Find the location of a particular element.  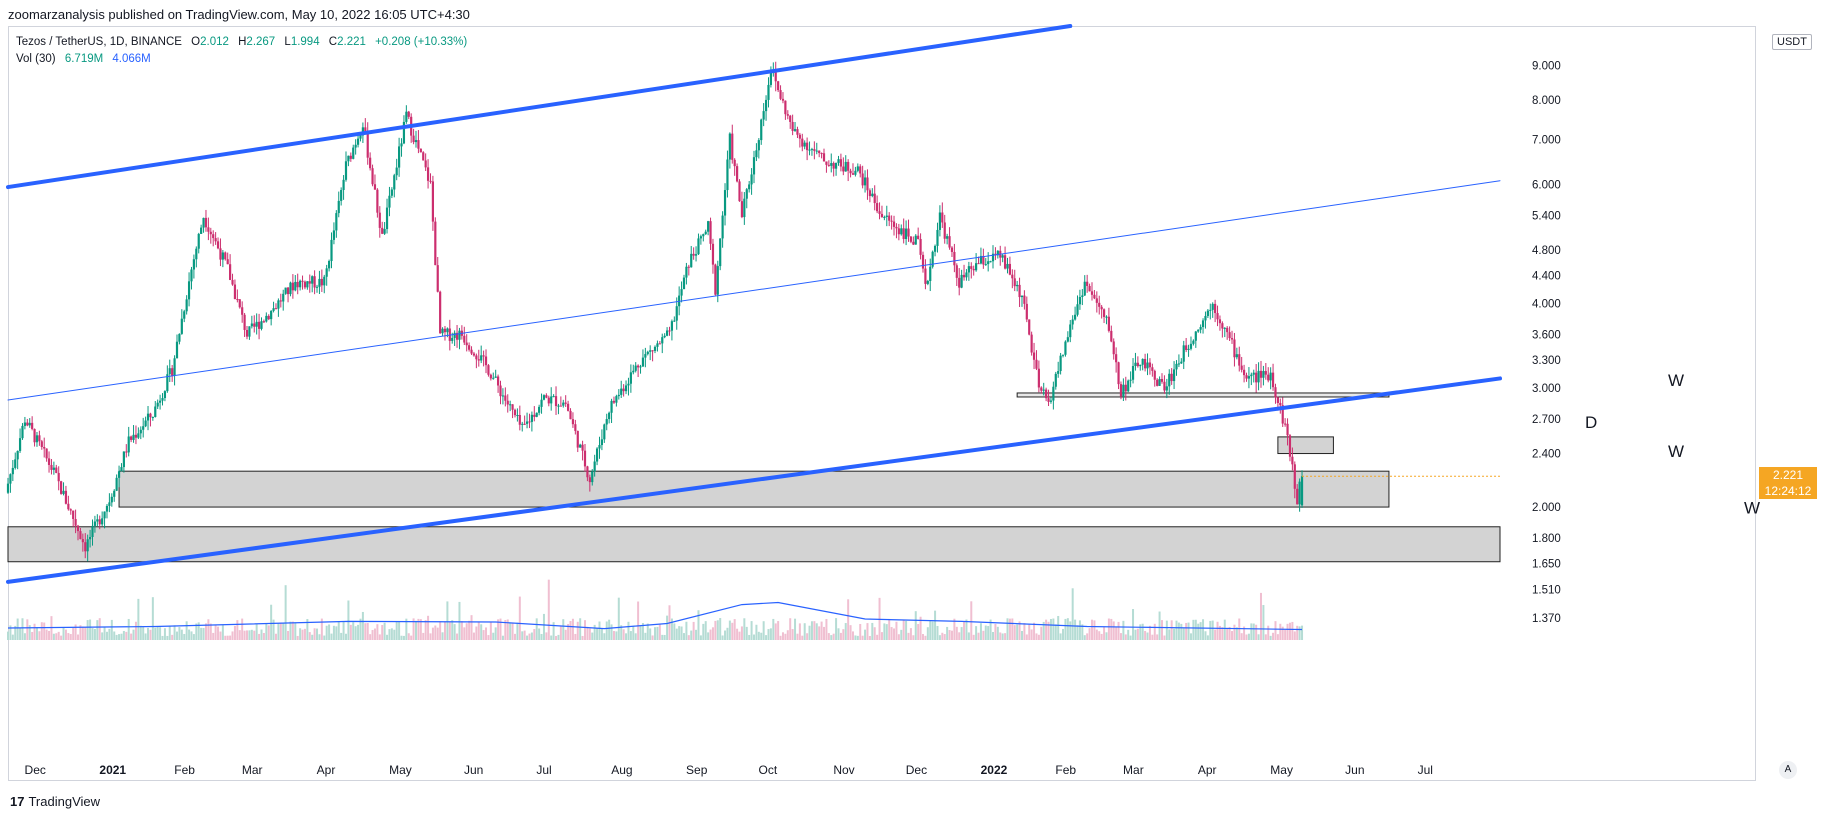

price-tick-label: 5.400 is located at coordinates (1546, 217).